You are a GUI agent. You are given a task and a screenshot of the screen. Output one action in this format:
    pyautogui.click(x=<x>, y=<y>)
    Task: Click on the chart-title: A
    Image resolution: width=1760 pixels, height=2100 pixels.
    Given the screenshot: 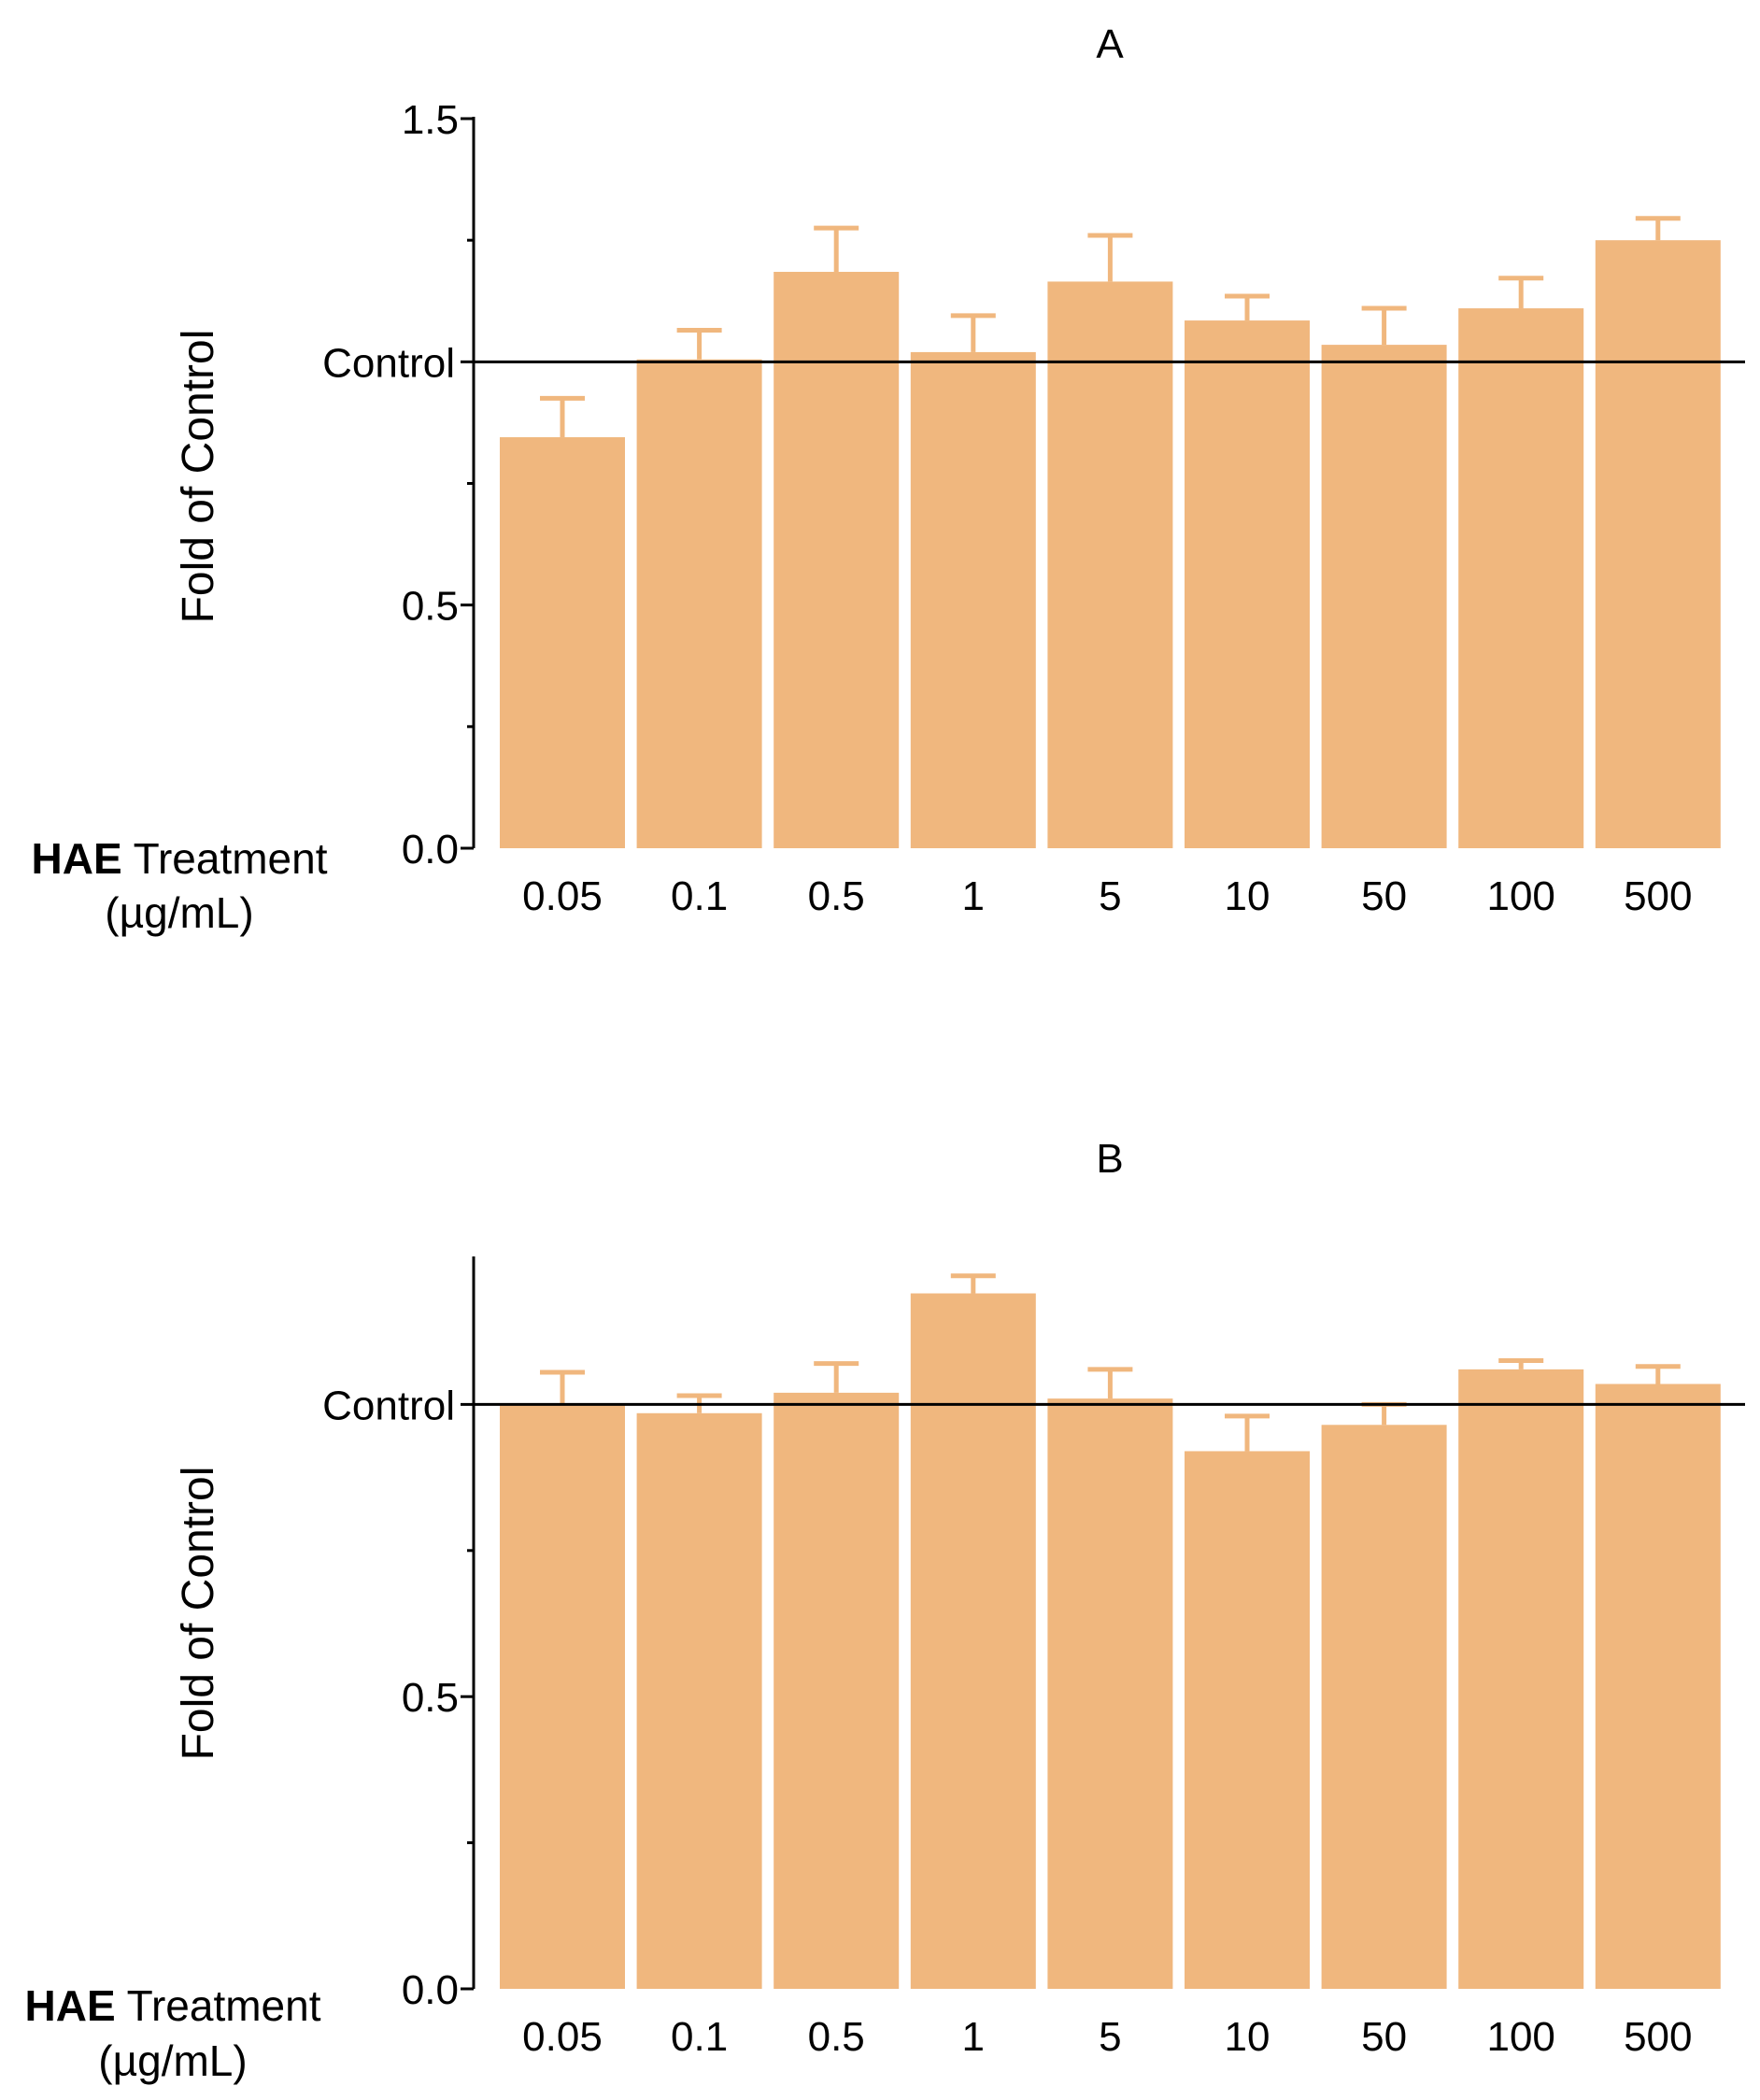 What is the action you would take?
    pyautogui.click(x=1110, y=44)
    